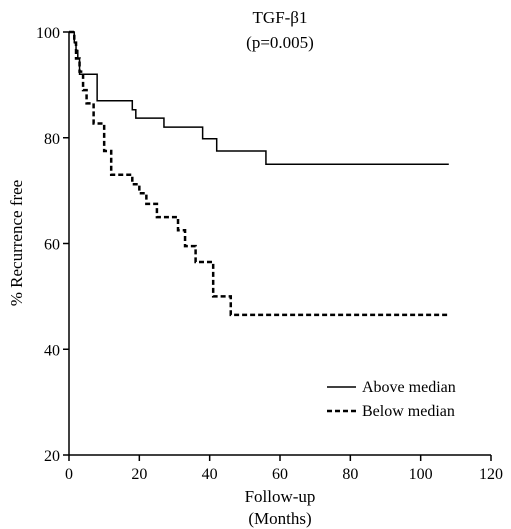 The width and height of the screenshot is (511, 529). What do you see at coordinates (69, 474) in the screenshot?
I see `x-tick-label: 0` at bounding box center [69, 474].